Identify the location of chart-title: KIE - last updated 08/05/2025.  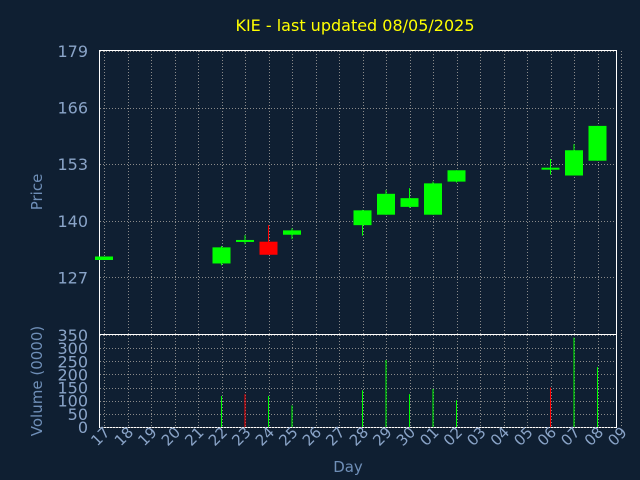
(354, 25).